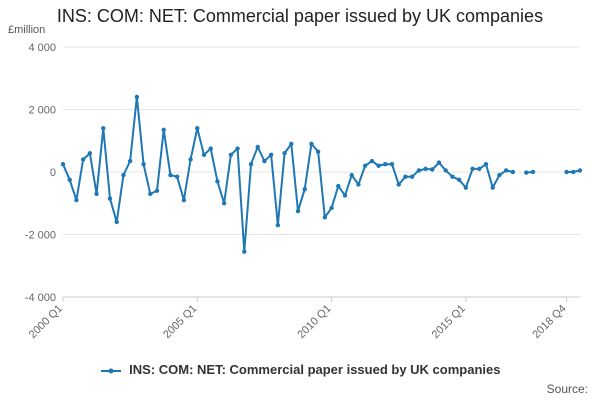  Describe the element at coordinates (40, 236) in the screenshot. I see `y-tick-label: -2 000` at that location.